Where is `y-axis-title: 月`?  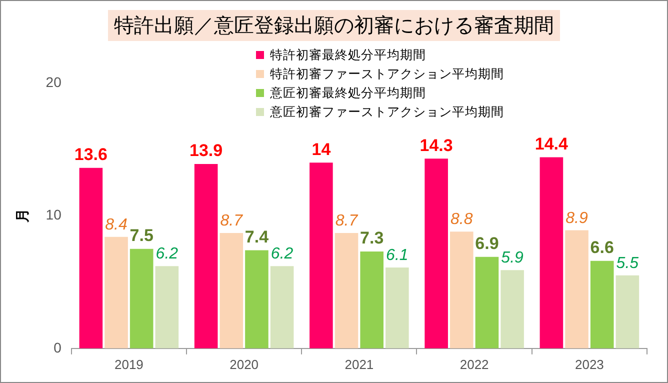 y-axis-title: 月 is located at coordinates (23, 216).